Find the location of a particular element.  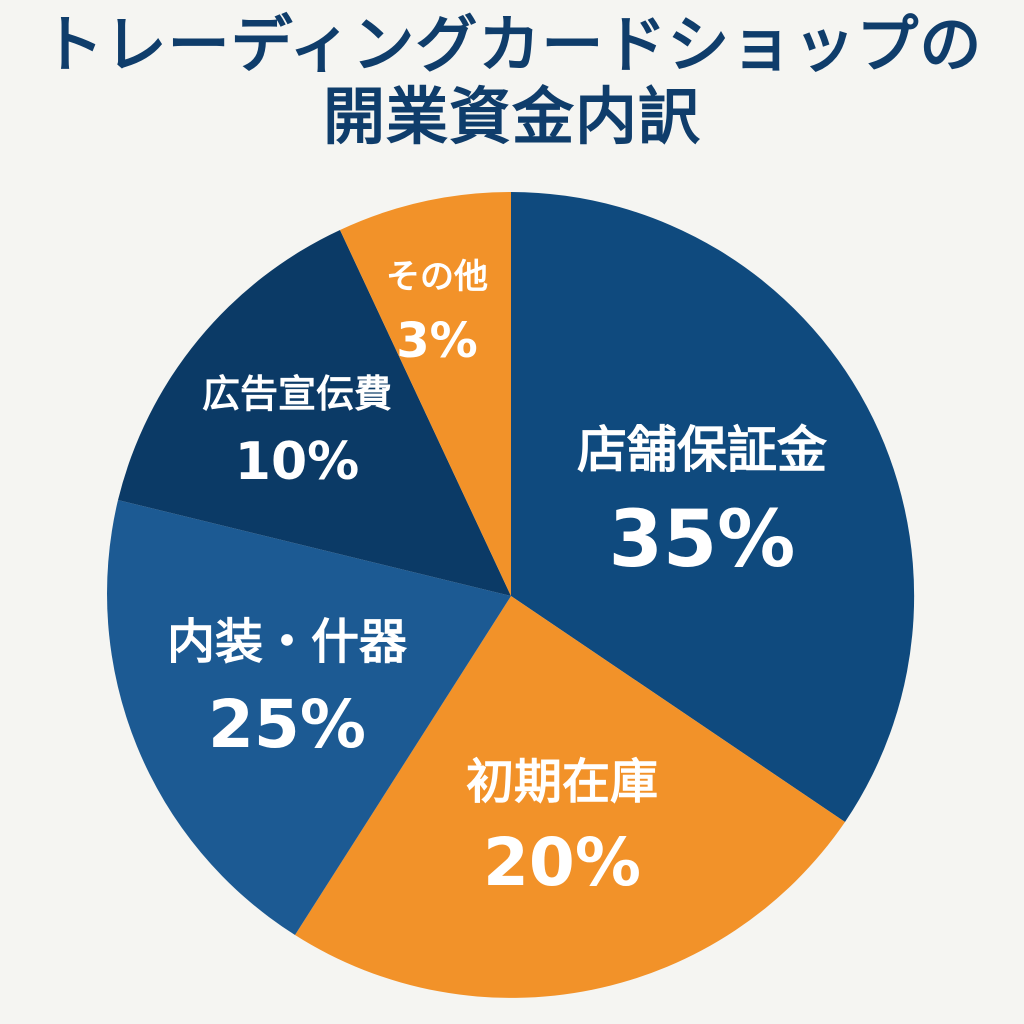

slice-advertising is located at coordinates (314, 413).